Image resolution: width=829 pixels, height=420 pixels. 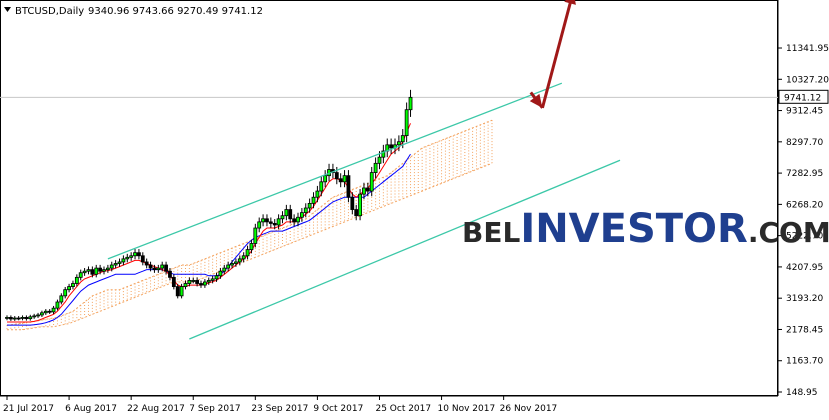 I want to click on y-tick-label: 11341.95, so click(x=807, y=49).